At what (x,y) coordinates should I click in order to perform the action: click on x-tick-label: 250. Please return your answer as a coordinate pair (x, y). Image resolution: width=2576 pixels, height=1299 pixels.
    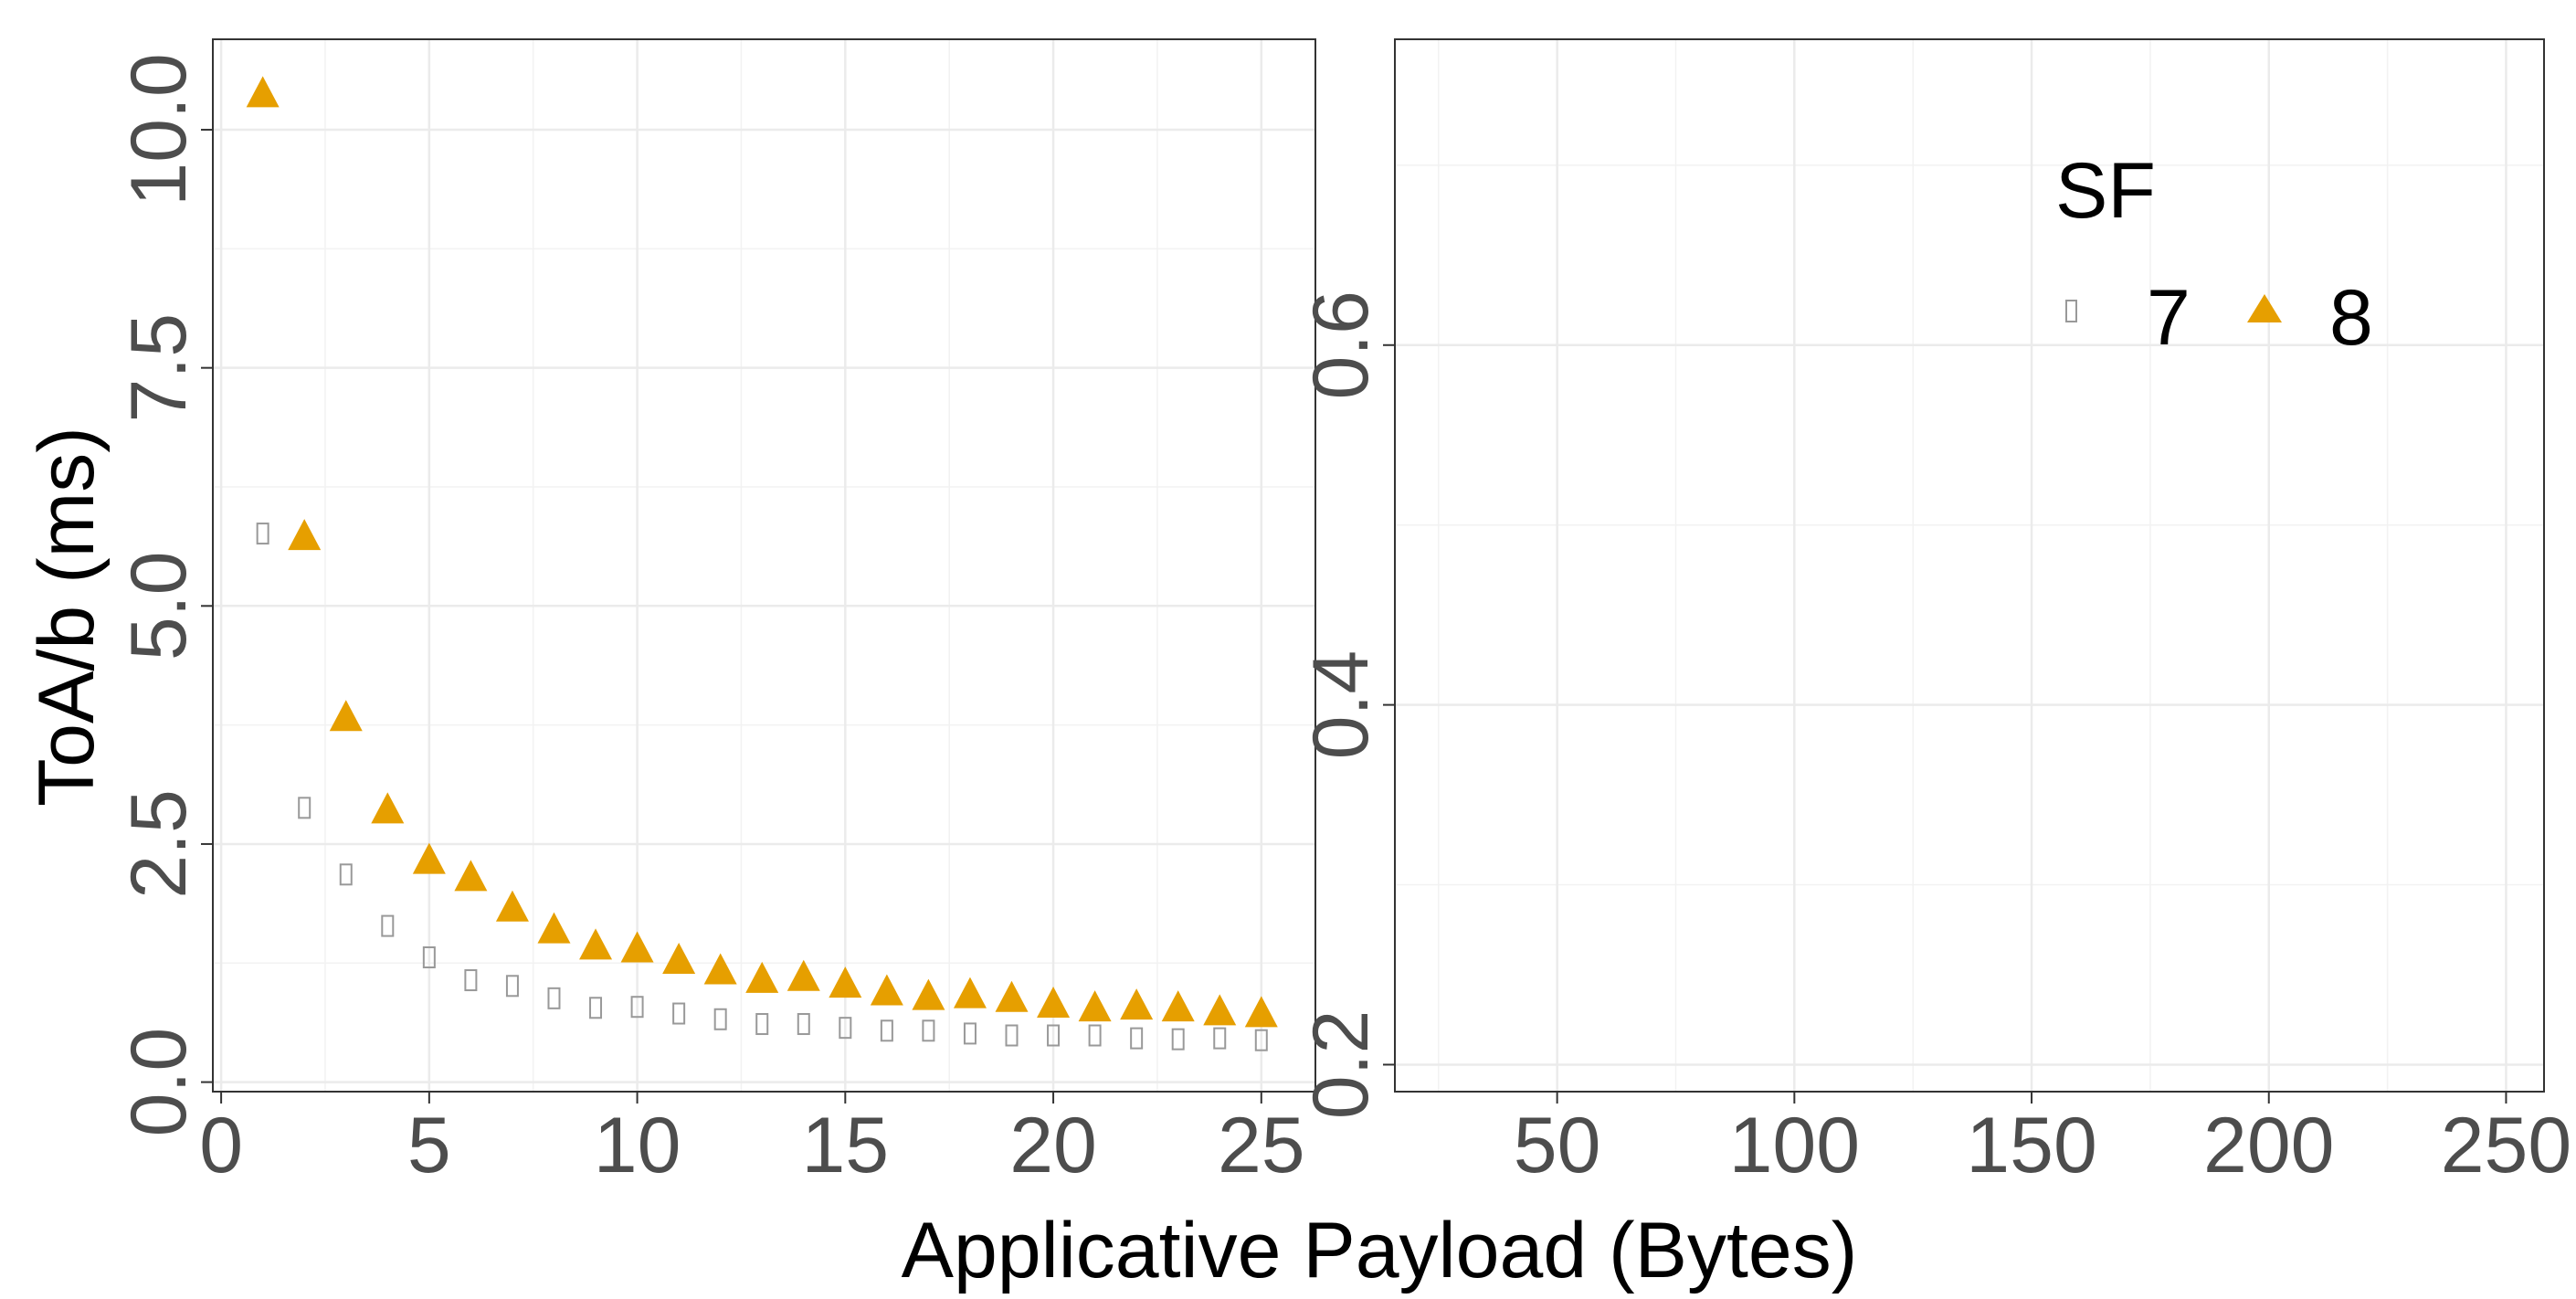
    Looking at the image, I should click on (2506, 1145).